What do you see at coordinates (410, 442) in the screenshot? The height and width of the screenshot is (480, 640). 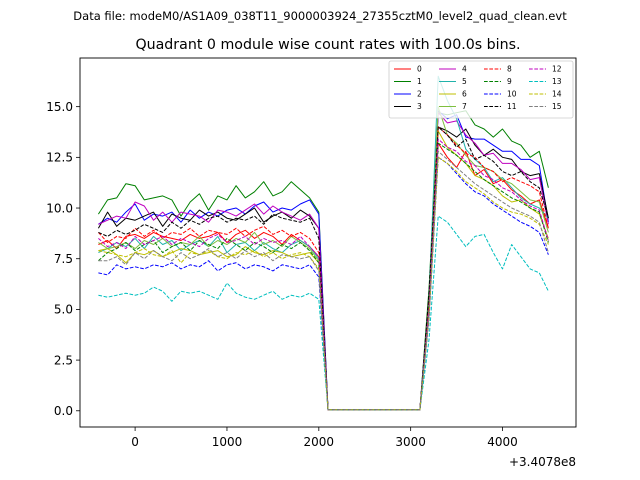 I see `x-tick-label: 3000` at bounding box center [410, 442].